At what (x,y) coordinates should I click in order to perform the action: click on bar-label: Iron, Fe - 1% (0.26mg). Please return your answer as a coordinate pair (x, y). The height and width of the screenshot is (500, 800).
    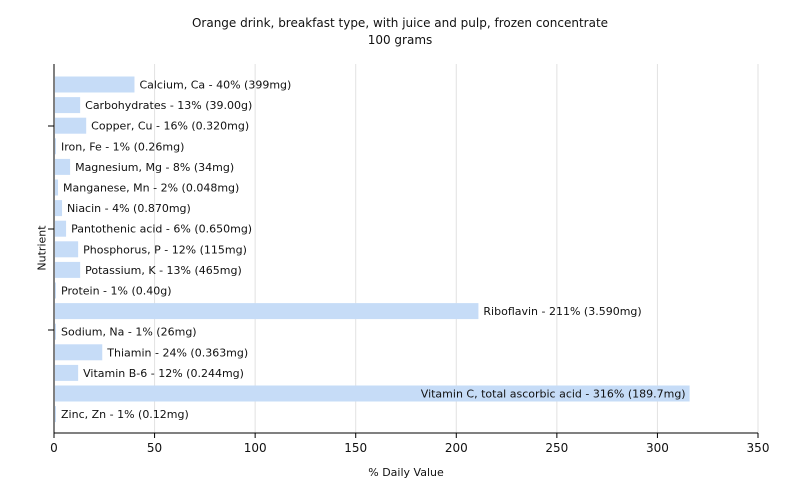
    Looking at the image, I should click on (122, 146).